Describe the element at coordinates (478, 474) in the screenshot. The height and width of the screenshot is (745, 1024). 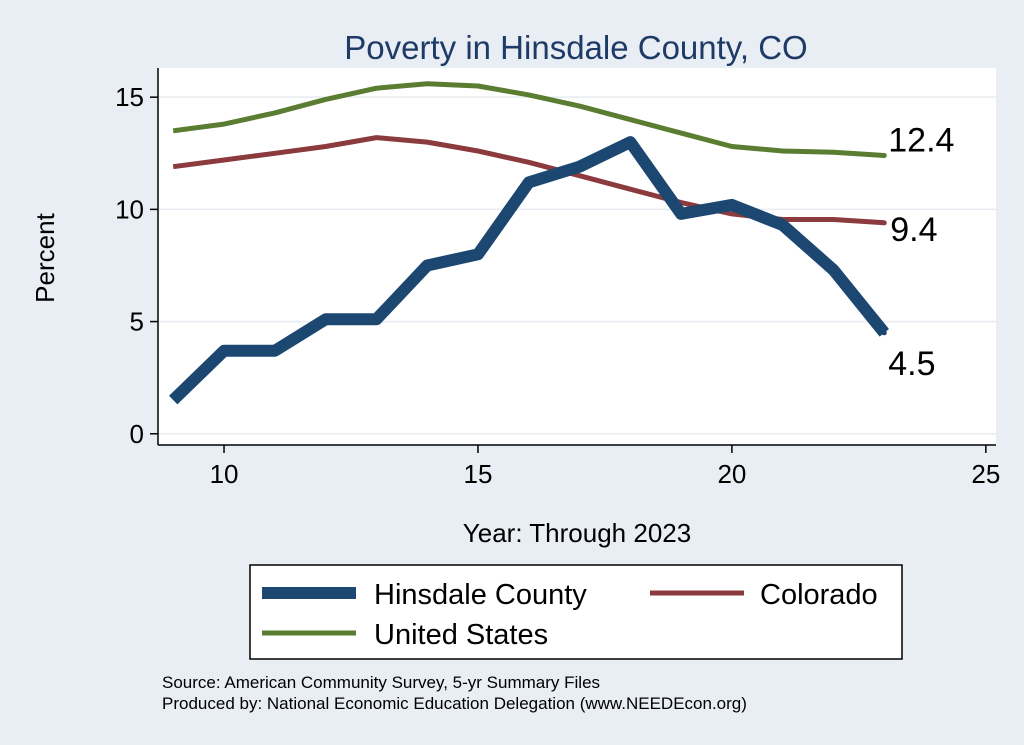
I see `x-tick-label: 15` at that location.